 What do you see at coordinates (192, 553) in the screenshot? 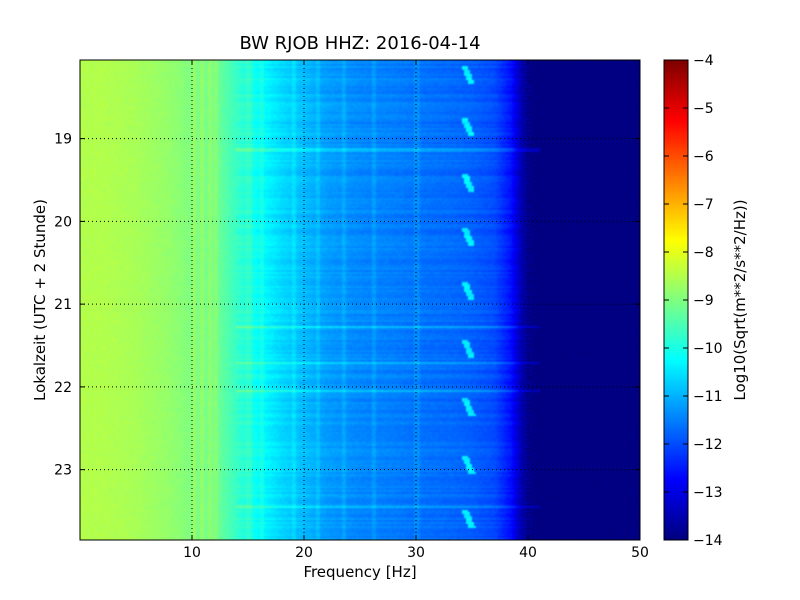
I see `x-tick-label: 10` at bounding box center [192, 553].